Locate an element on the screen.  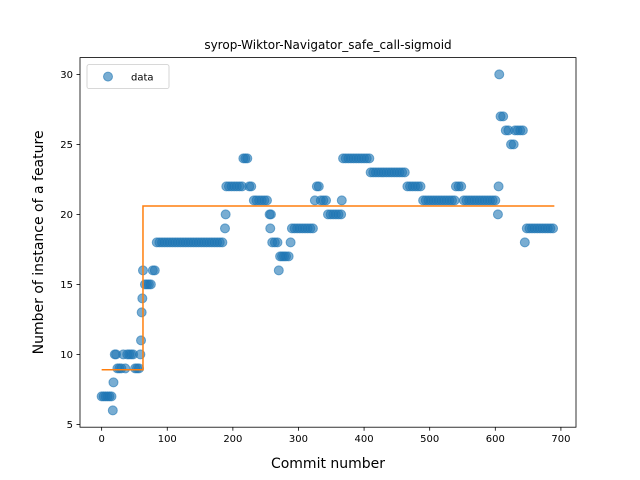
y-axis-ticks: 5 10 15 20 25 30 is located at coordinates (70, 250).